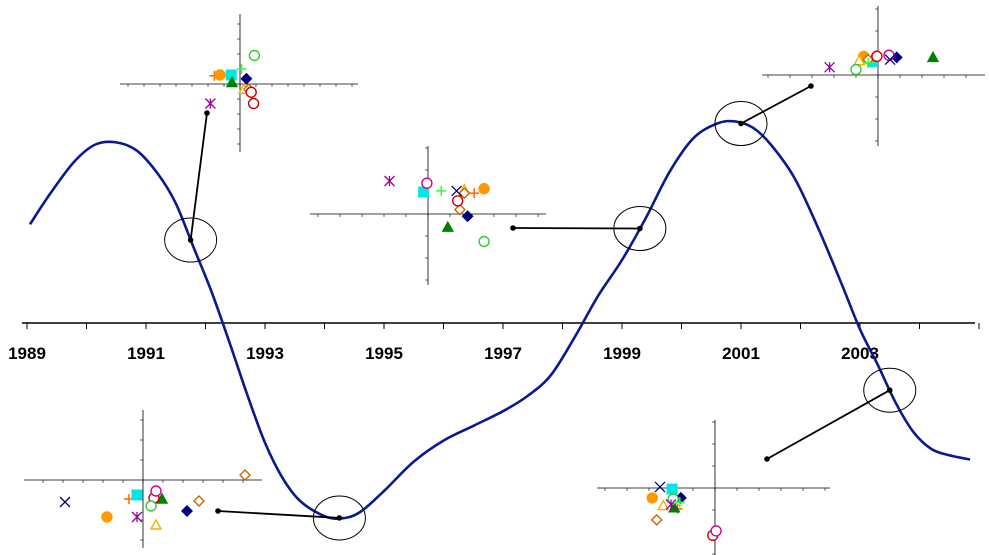 The height and width of the screenshot is (555, 989). Describe the element at coordinates (146, 353) in the screenshot. I see `x-tick-label: 1991` at that location.